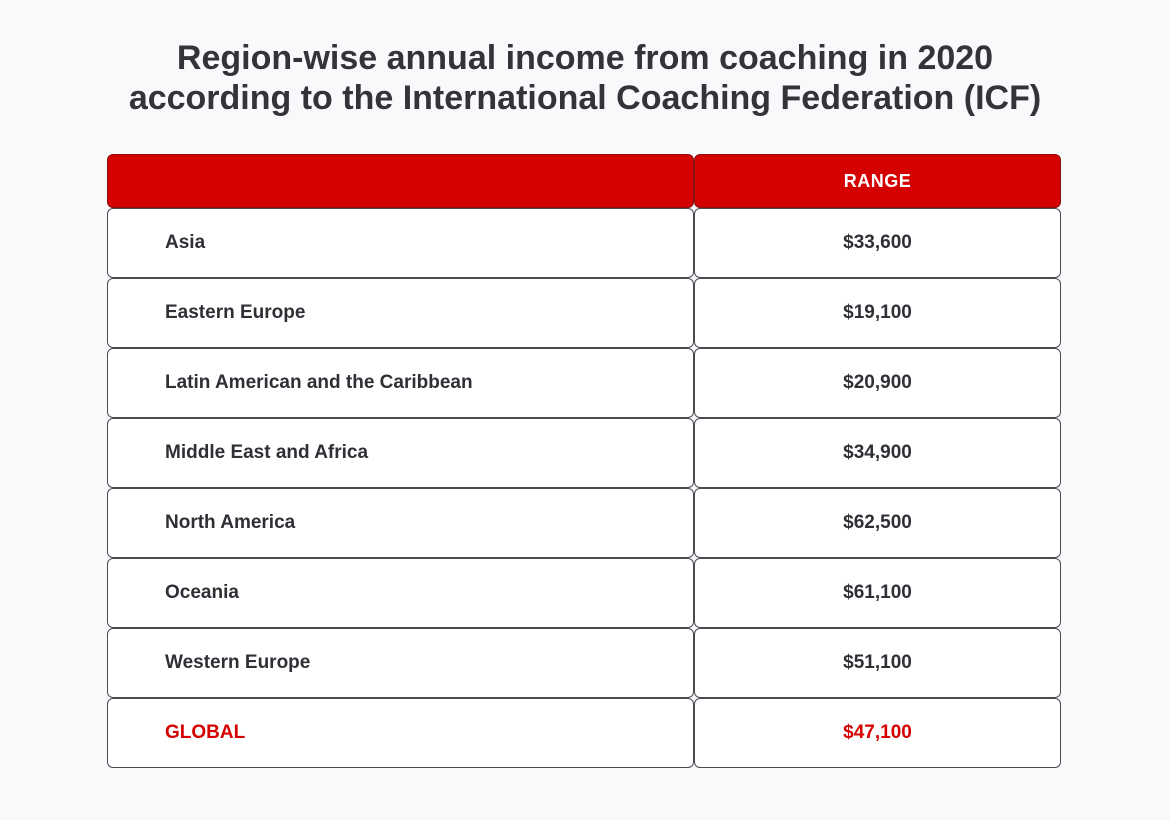 This screenshot has height=820, width=1170. What do you see at coordinates (400, 663) in the screenshot?
I see `region-cell: Western Europe` at bounding box center [400, 663].